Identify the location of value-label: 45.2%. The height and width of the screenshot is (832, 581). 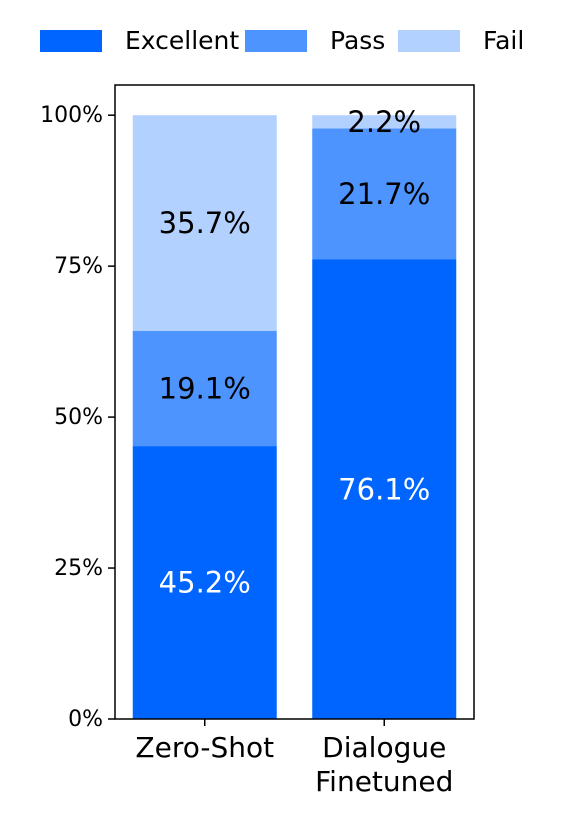
(205, 583).